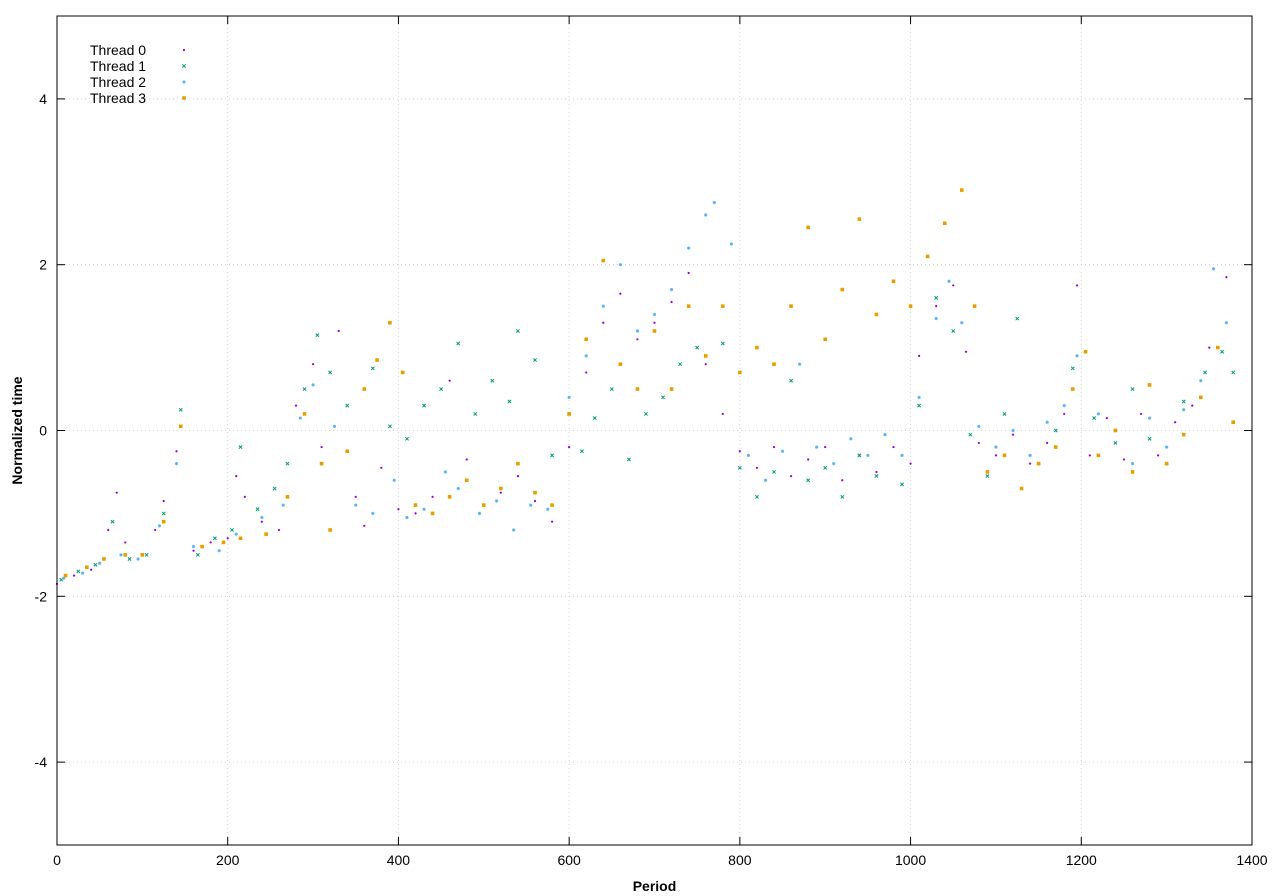 The width and height of the screenshot is (1280, 896). I want to click on legend-item-thread-3: Thread 3, so click(138, 98).